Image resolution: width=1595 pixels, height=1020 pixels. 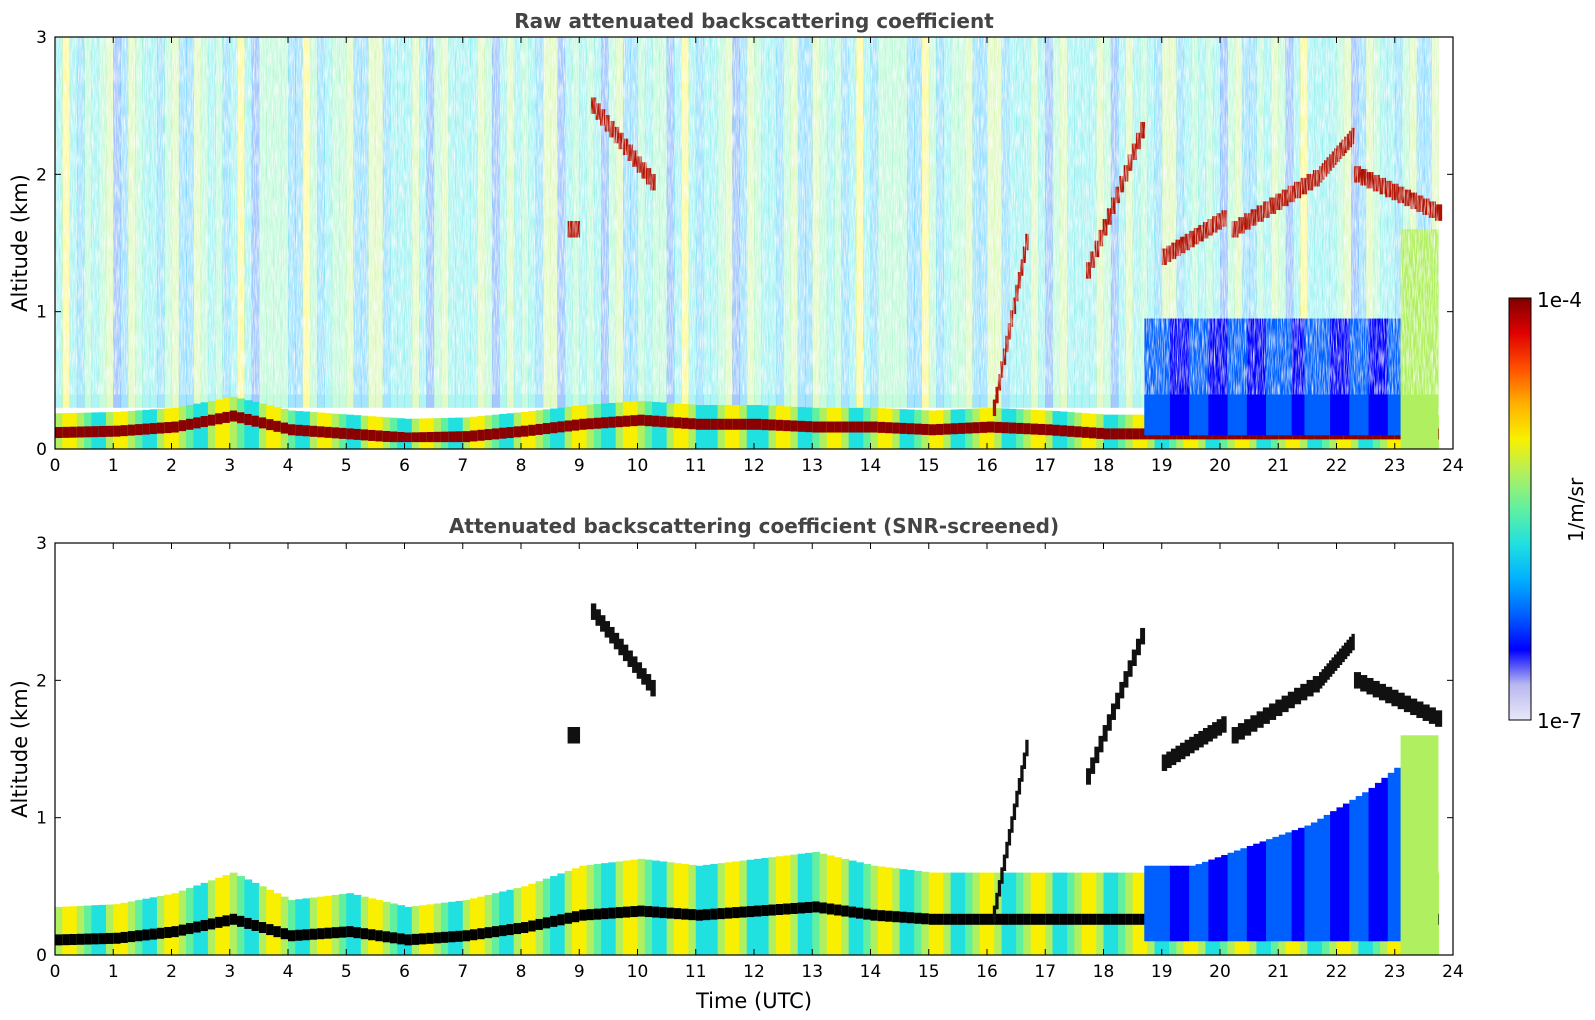 I want to click on colorbar-label: 1/m/sr, so click(x=1576, y=509).